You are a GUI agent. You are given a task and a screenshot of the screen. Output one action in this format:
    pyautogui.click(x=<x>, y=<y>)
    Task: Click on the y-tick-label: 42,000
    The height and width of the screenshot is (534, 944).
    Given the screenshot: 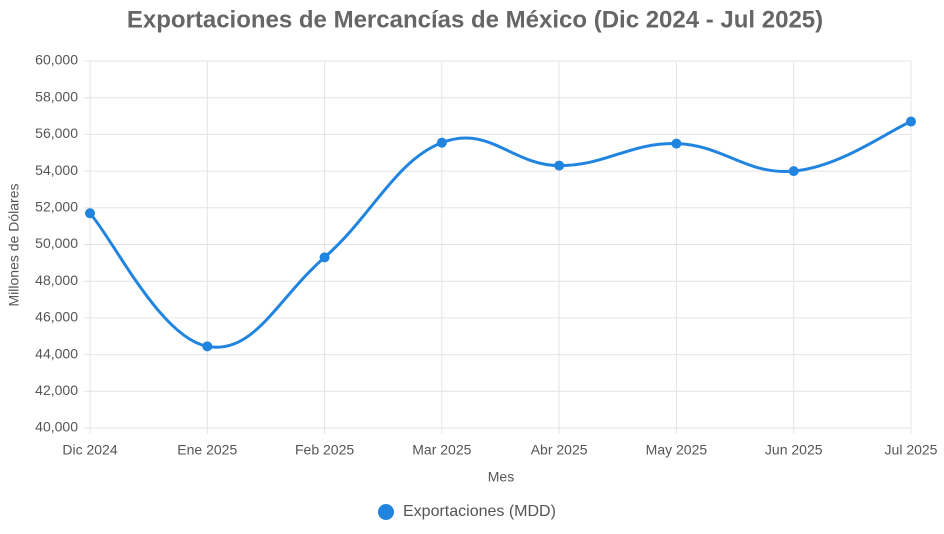 What is the action you would take?
    pyautogui.click(x=56, y=390)
    